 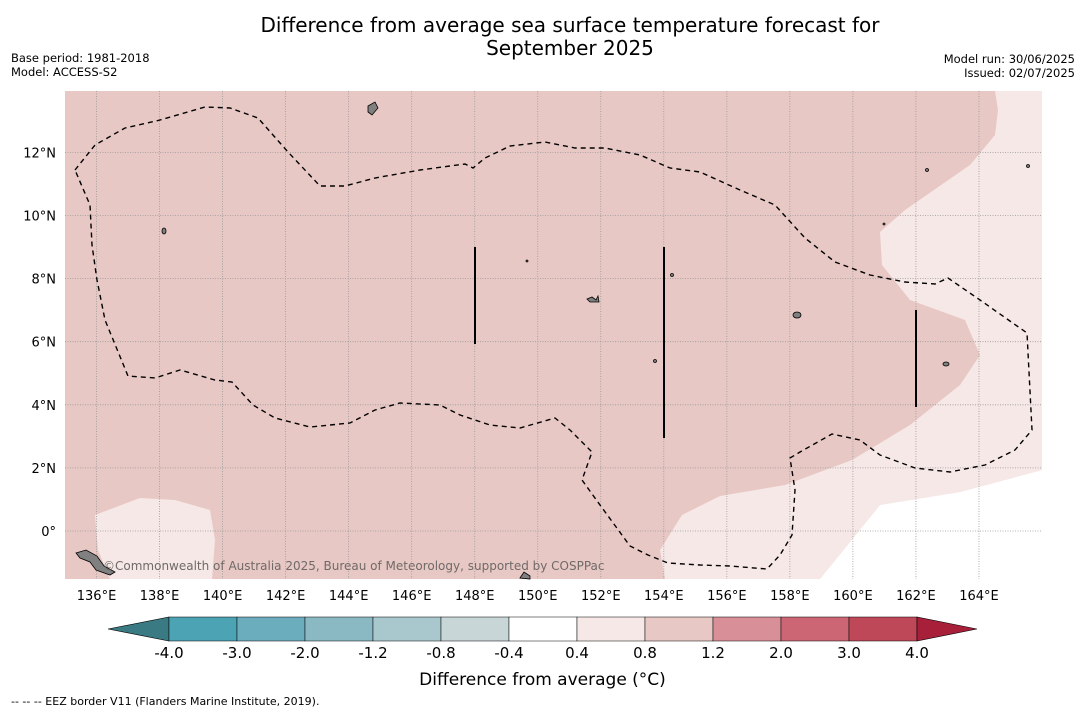 What do you see at coordinates (695, 342) in the screenshot?
I see `marker-lines` at bounding box center [695, 342].